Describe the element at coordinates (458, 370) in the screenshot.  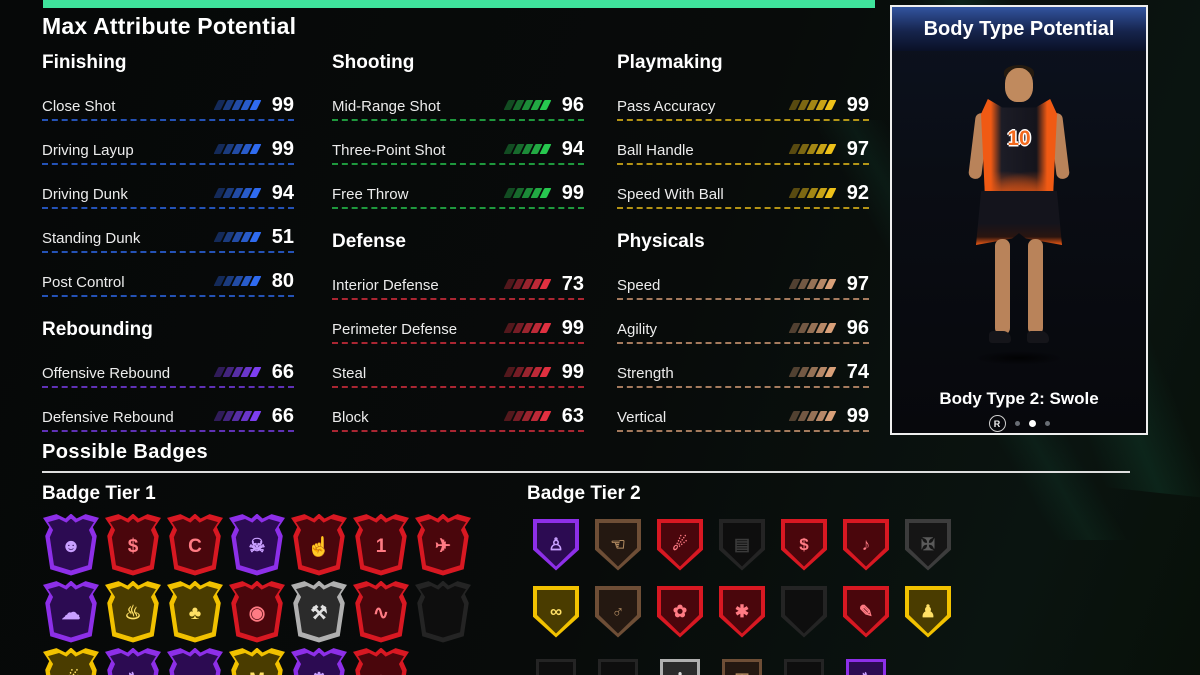
I see `attribute-row-steal: Steal 99` at that location.